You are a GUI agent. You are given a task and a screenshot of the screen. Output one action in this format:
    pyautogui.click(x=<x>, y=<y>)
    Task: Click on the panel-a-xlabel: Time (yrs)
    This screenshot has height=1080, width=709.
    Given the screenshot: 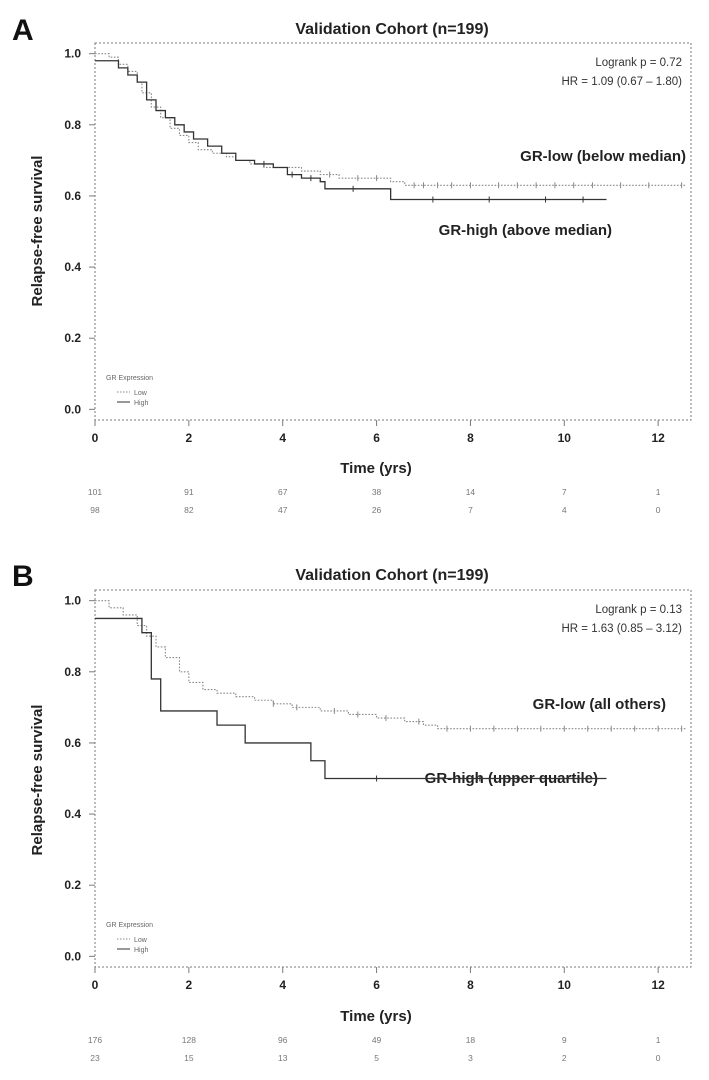 What is the action you would take?
    pyautogui.click(x=375, y=468)
    